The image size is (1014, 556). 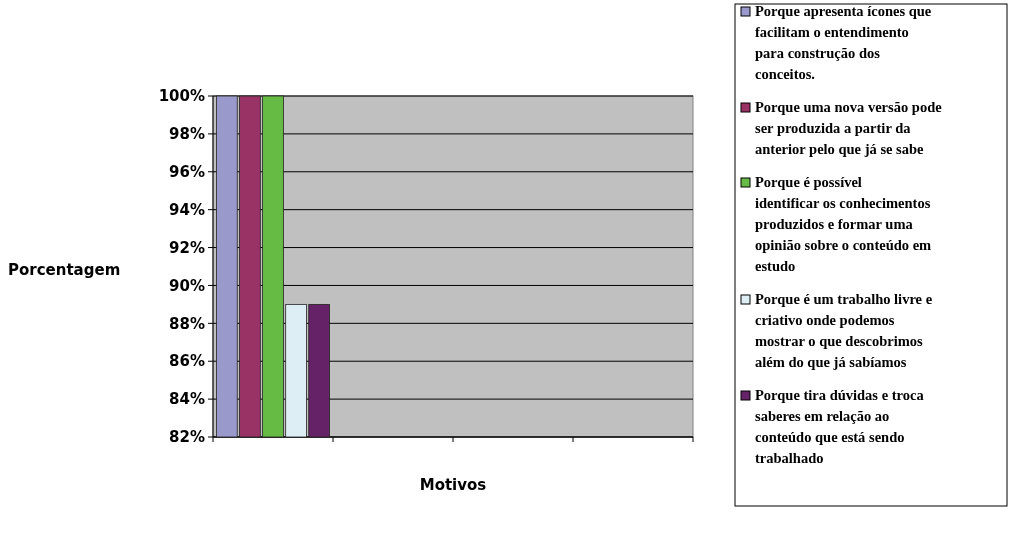 What do you see at coordinates (187, 285) in the screenshot?
I see `y-tick-label: 90%` at bounding box center [187, 285].